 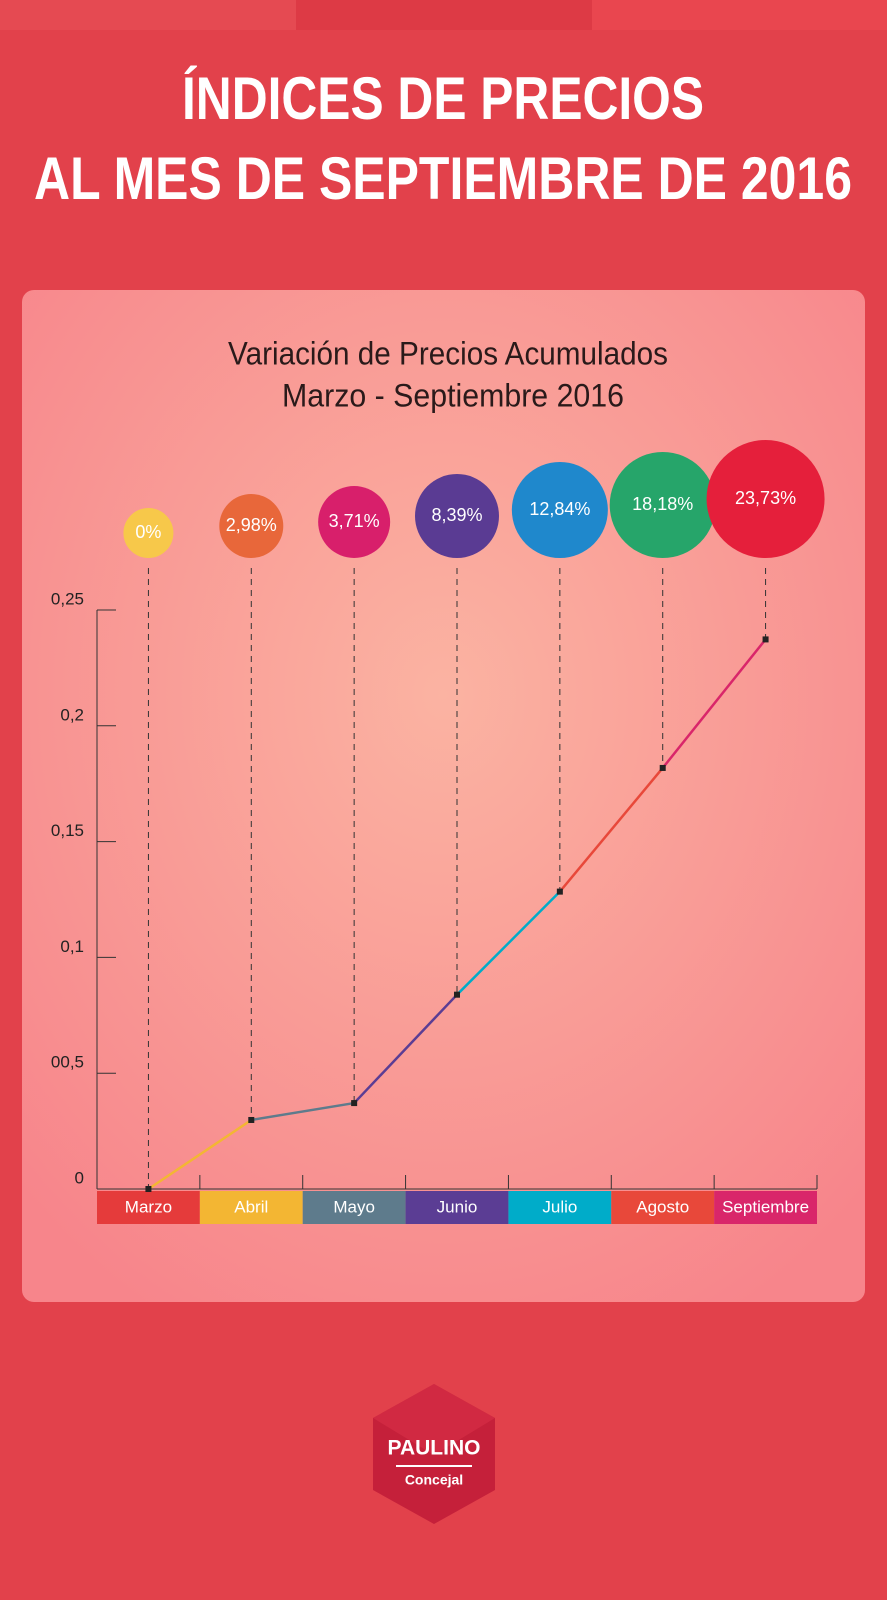 I want to click on page-title: ÍNDICES DE PRECIOS, so click(x=443, y=98).